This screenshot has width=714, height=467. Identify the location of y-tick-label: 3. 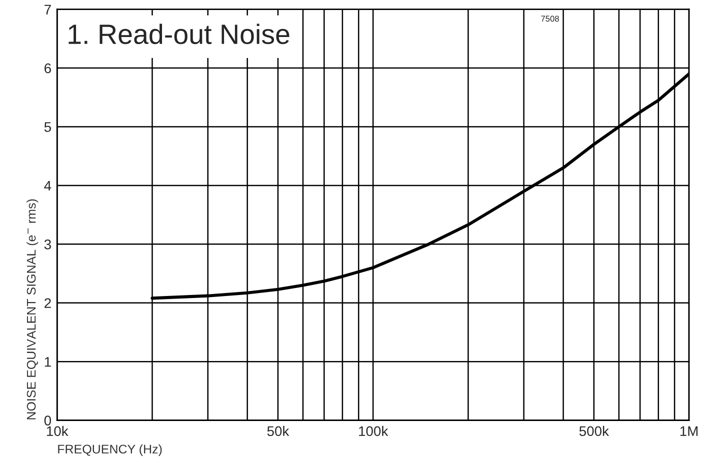
(47, 245).